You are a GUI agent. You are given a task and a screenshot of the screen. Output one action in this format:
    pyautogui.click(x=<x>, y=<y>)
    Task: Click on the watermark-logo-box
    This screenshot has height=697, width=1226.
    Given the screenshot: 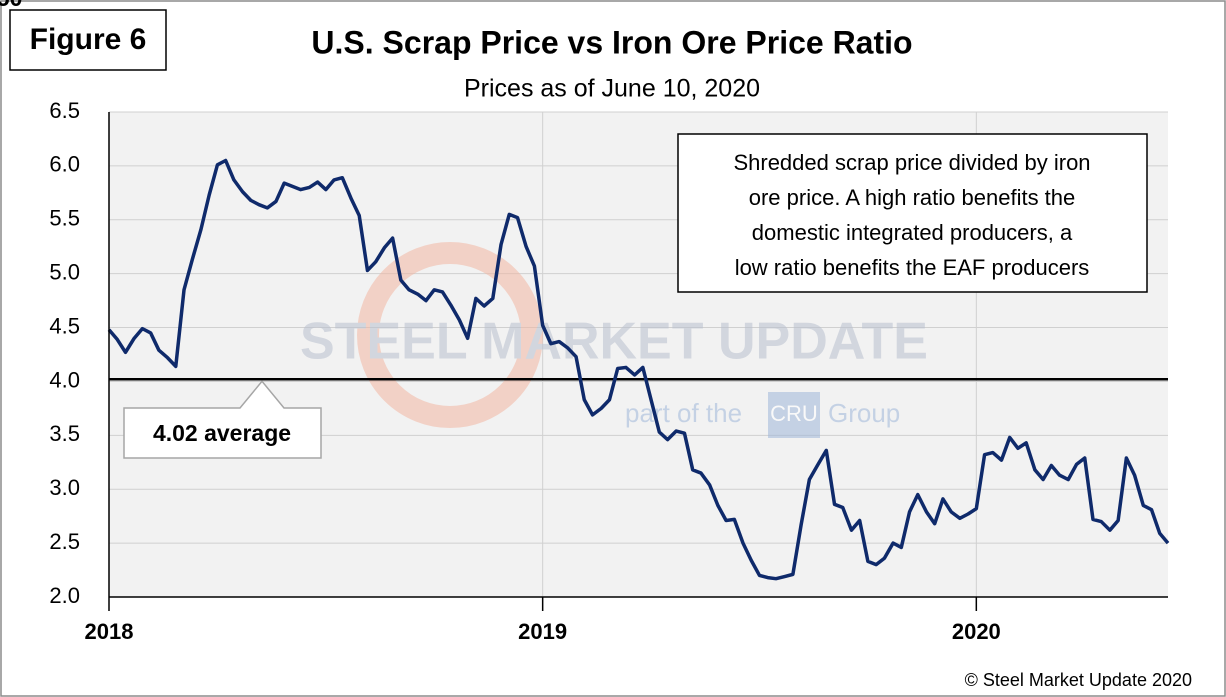 What is the action you would take?
    pyautogui.click(x=794, y=415)
    